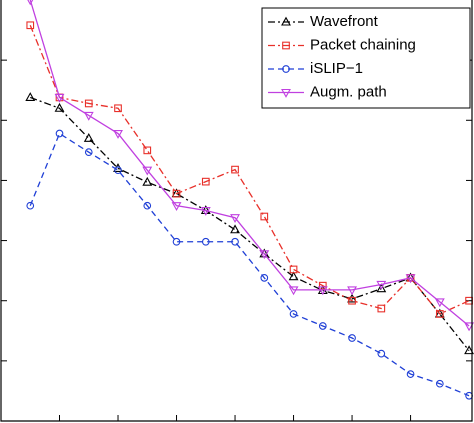 This screenshot has height=423, width=474. Describe the element at coordinates (344, 21) in the screenshot. I see `legend-label: Wavefront` at that location.